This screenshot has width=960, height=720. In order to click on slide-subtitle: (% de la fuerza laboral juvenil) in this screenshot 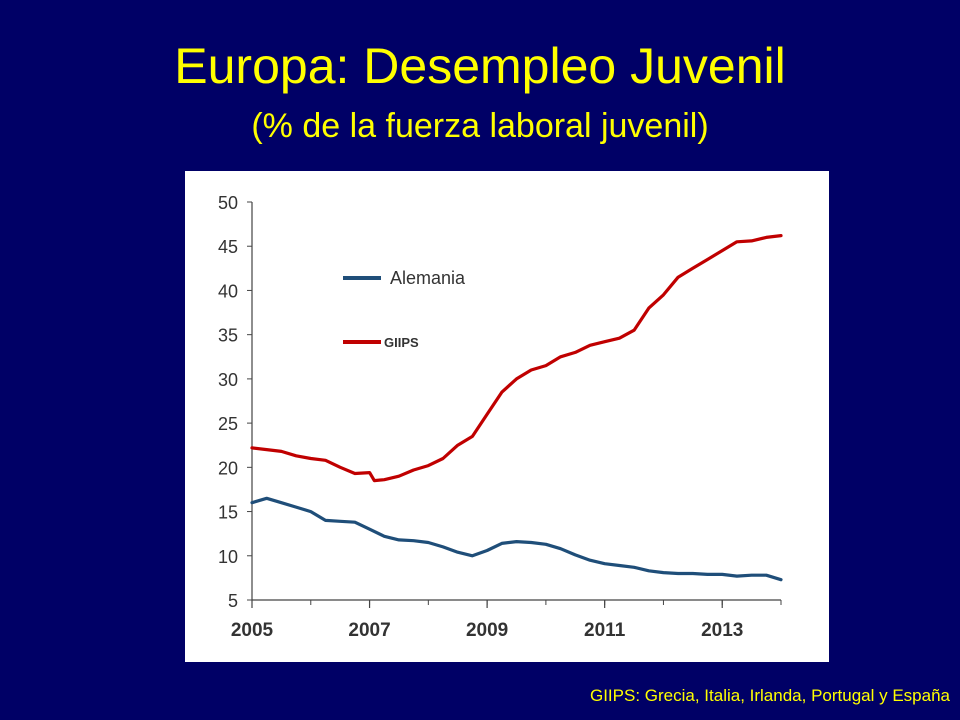, I will do `click(480, 126)`.